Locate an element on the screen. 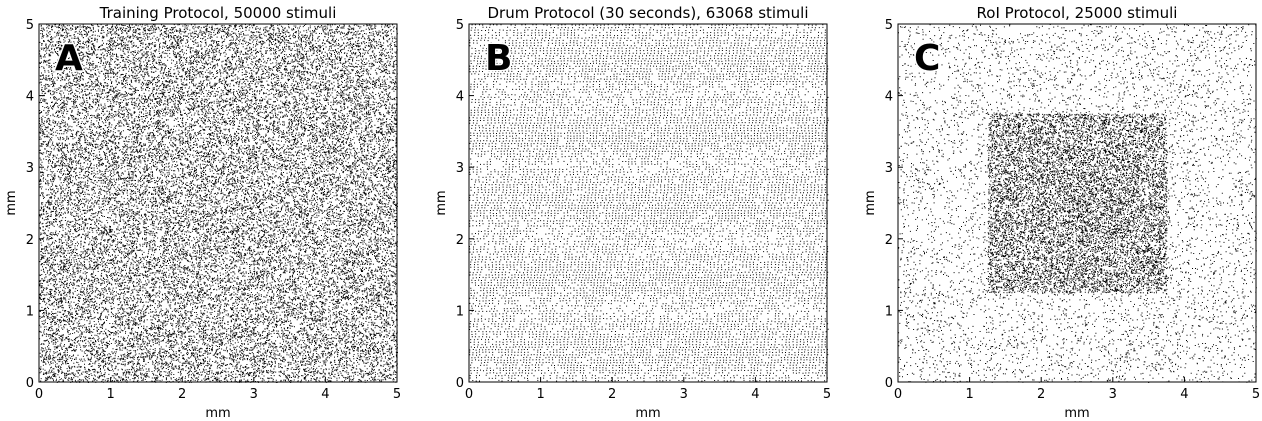 Image resolution: width=1262 pixels, height=421 pixels. panel-letter: C is located at coordinates (927, 58).